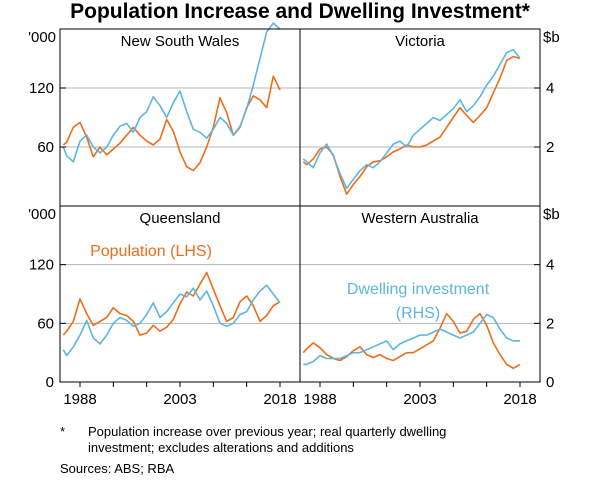 Image resolution: width=600 pixels, height=480 pixels. What do you see at coordinates (420, 218) in the screenshot?
I see `panel-title: Western Australia` at bounding box center [420, 218].